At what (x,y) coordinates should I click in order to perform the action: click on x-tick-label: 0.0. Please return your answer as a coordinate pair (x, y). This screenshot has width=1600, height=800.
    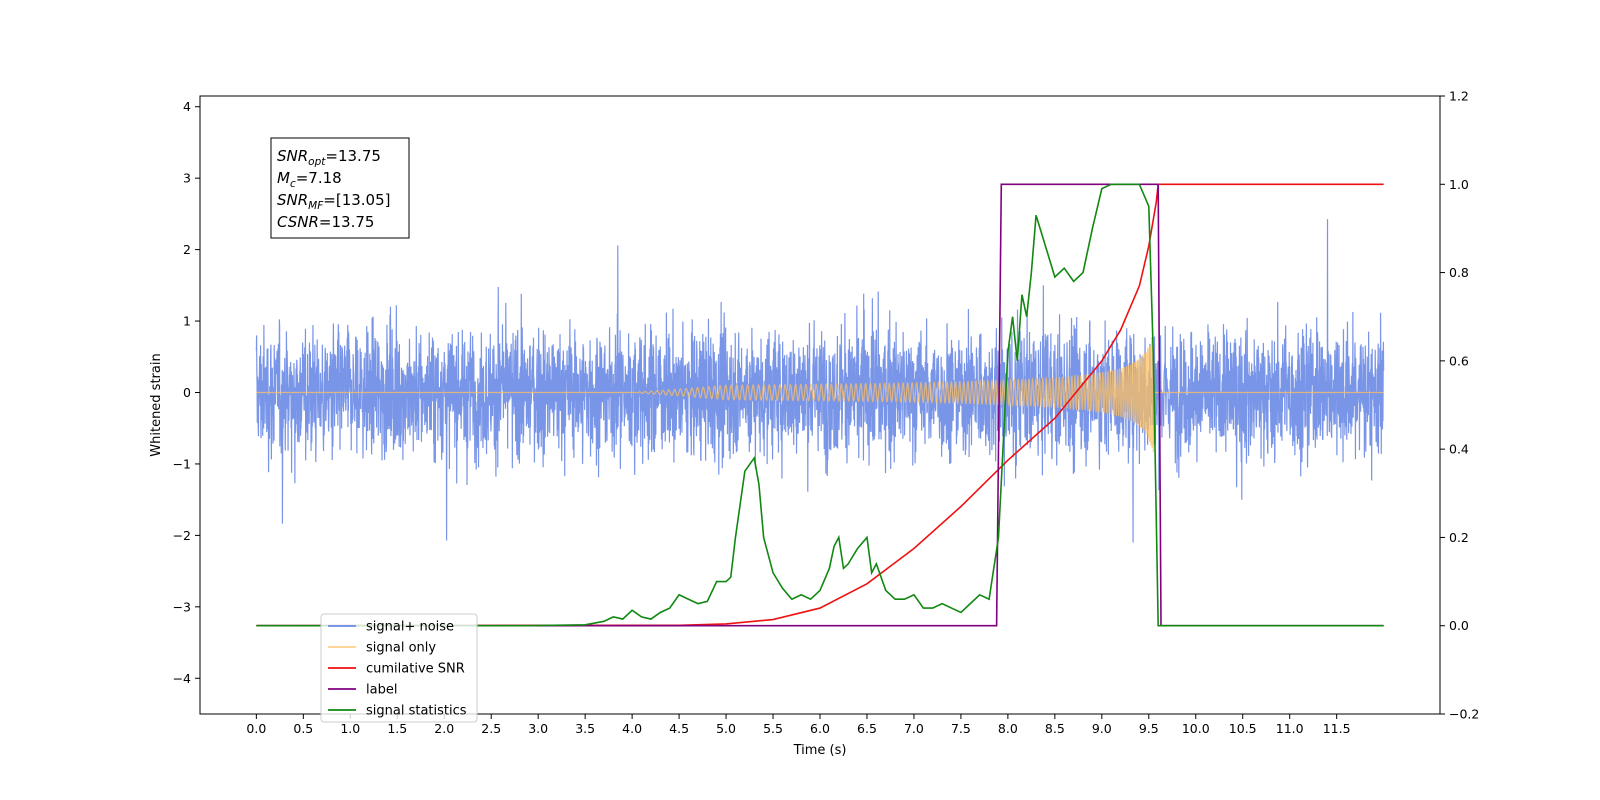
    Looking at the image, I should click on (256, 728).